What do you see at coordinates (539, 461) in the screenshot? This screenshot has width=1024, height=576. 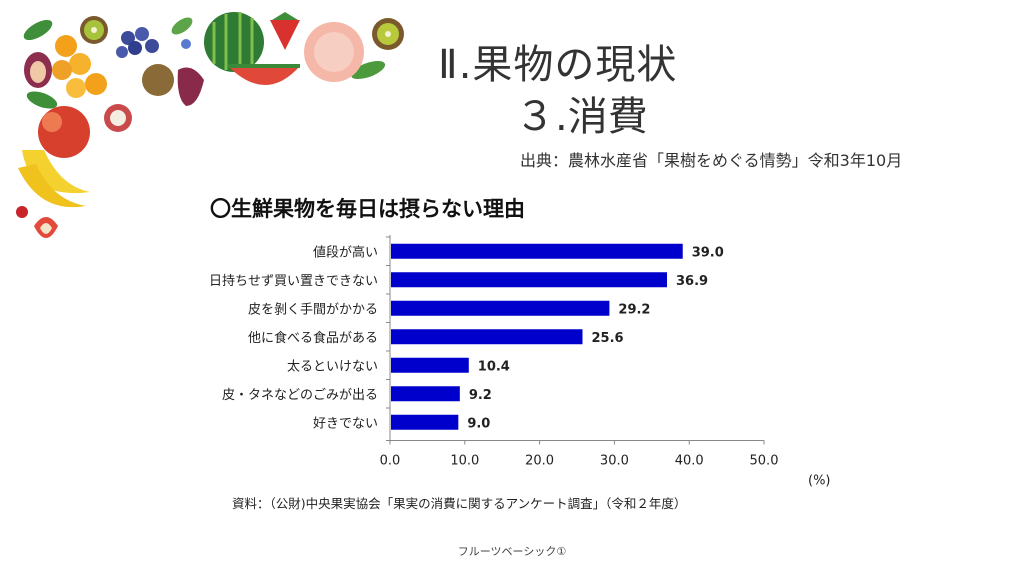 I see `x-tick-label: 20.0` at bounding box center [539, 461].